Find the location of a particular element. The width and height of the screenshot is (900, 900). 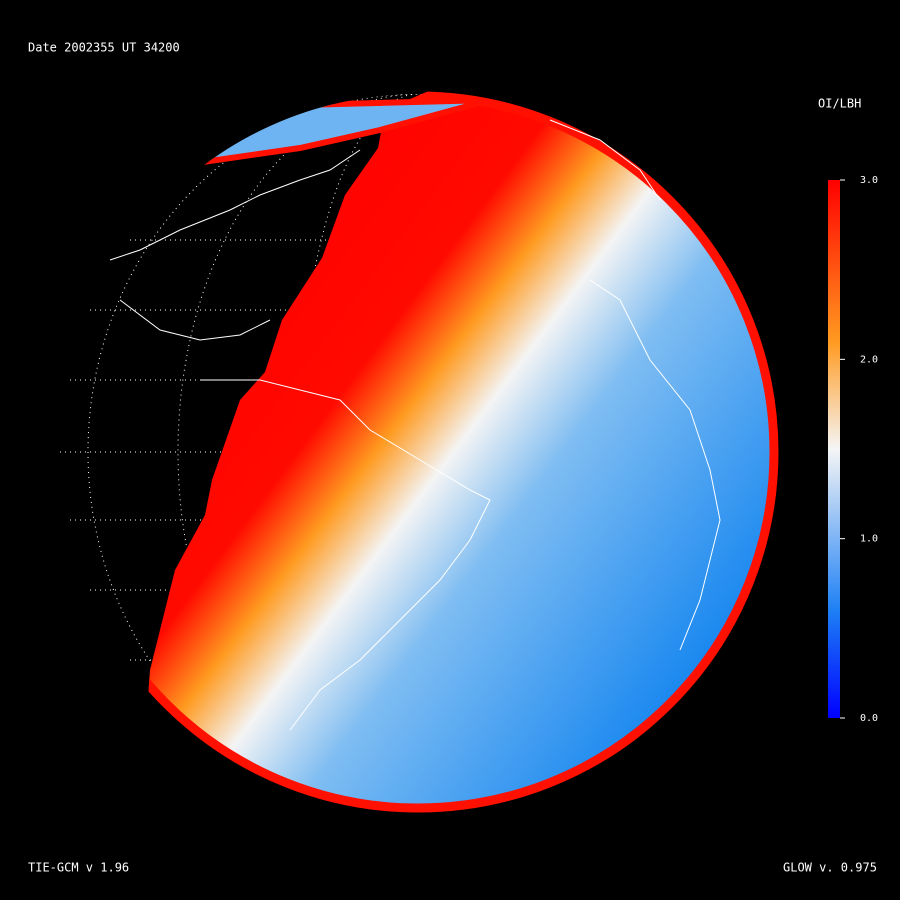

footer-left: TIE-GCM v 1.96 is located at coordinates (78, 868).